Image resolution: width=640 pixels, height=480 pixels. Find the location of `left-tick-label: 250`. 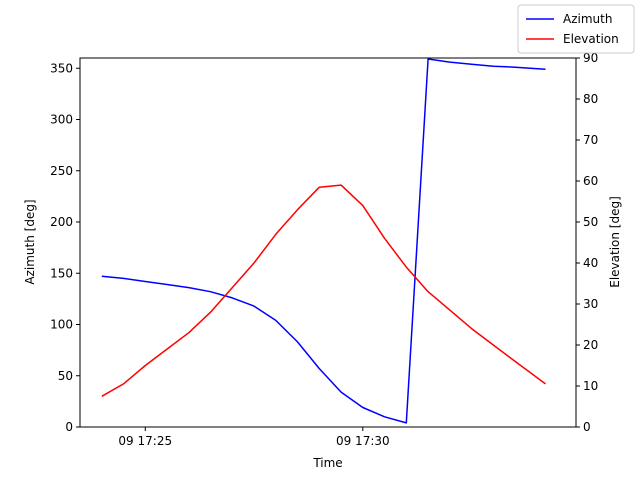

left-tick-label: 250 is located at coordinates (61, 171).